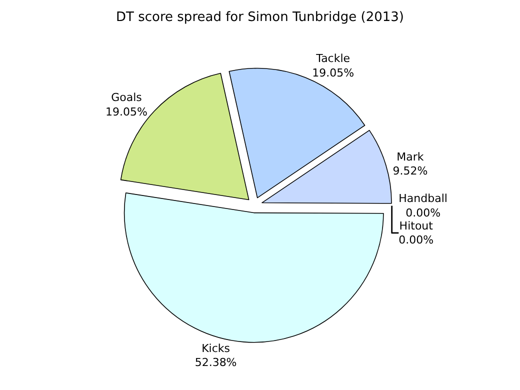  Describe the element at coordinates (260, 17) in the screenshot. I see `chart-title: DT score spread for Simon Tunbridge (2013)` at that location.